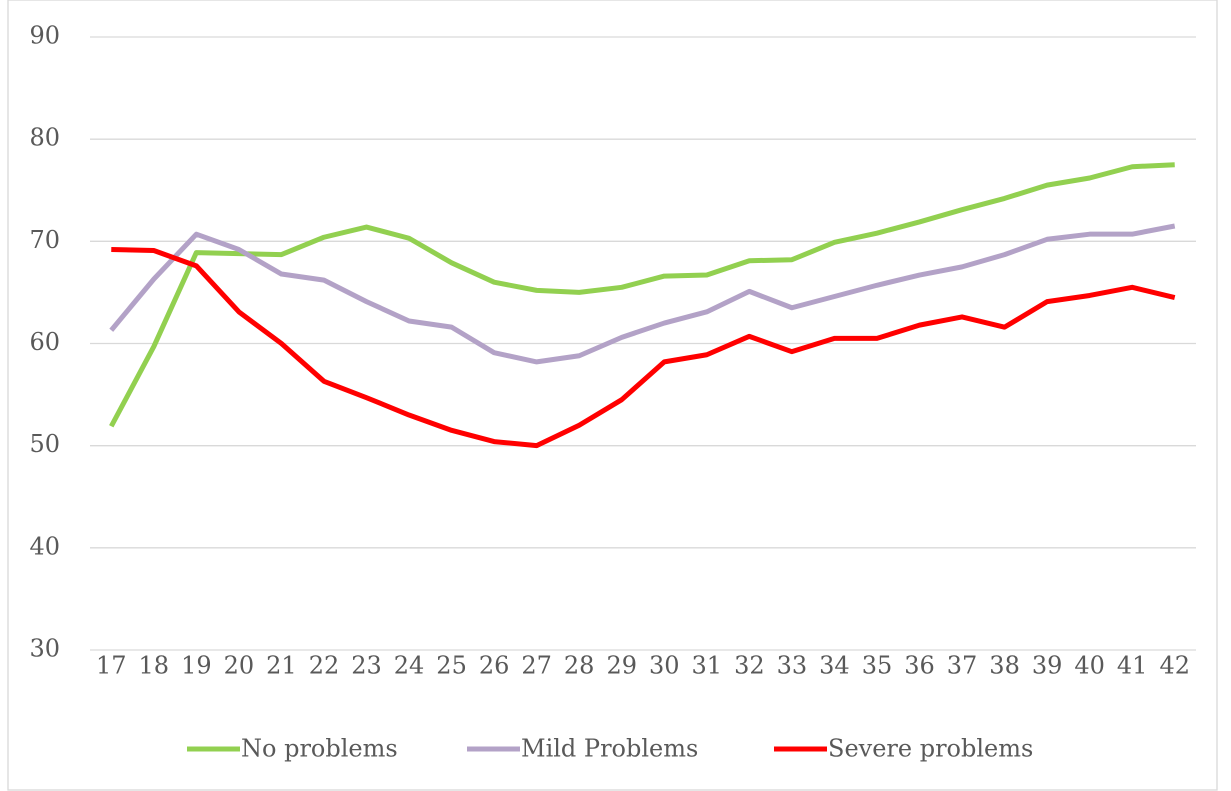 The image size is (1231, 791). Describe the element at coordinates (664, 666) in the screenshot. I see `x-tick-label: 30` at that location.